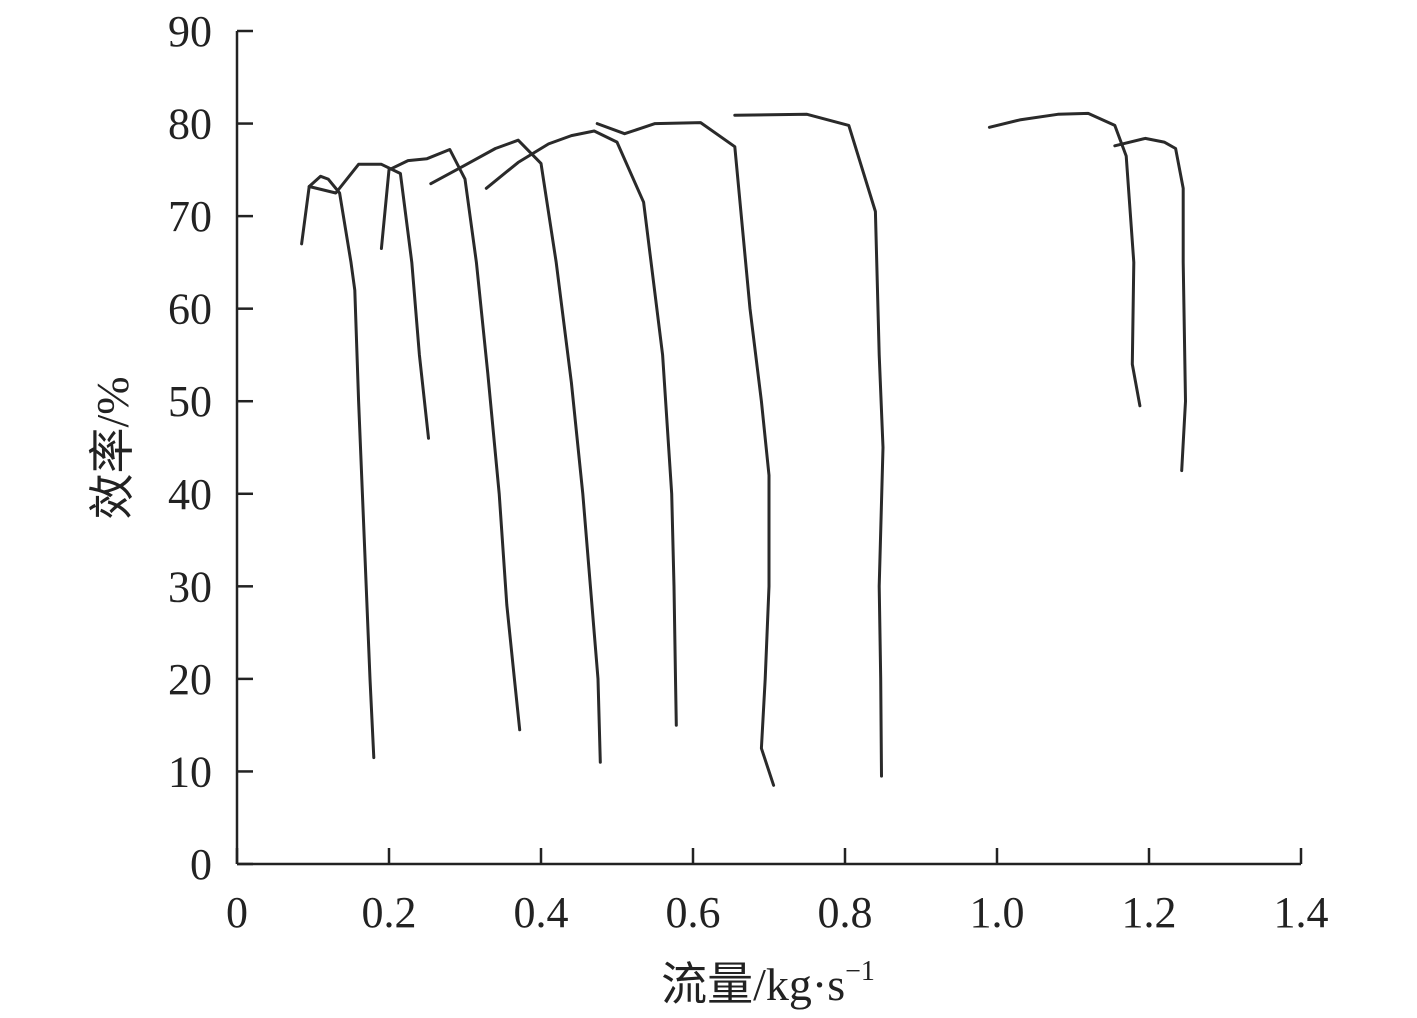 The width and height of the screenshot is (1417, 1018). What do you see at coordinates (753, 984) in the screenshot?
I see `x-axis-title-main: 流量/kg·s` at bounding box center [753, 984].